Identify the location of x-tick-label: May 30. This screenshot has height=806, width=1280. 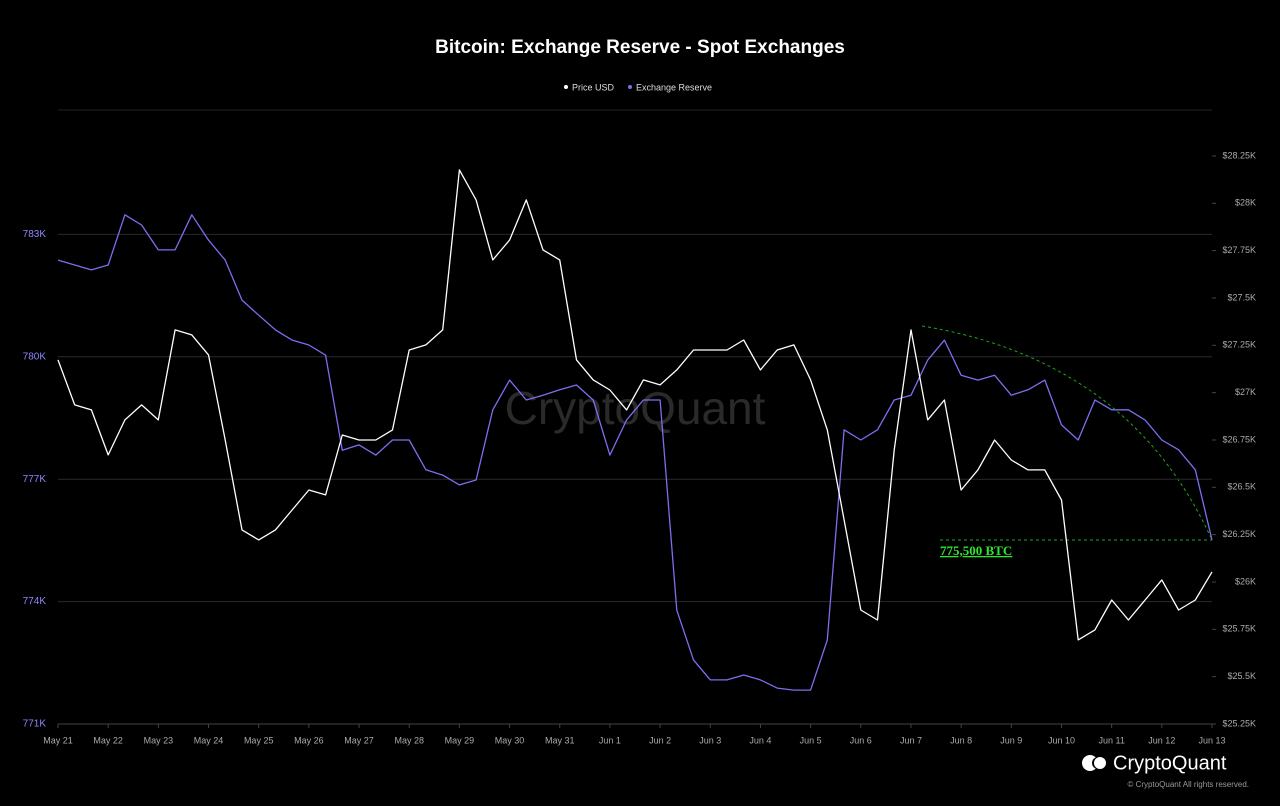
(510, 740).